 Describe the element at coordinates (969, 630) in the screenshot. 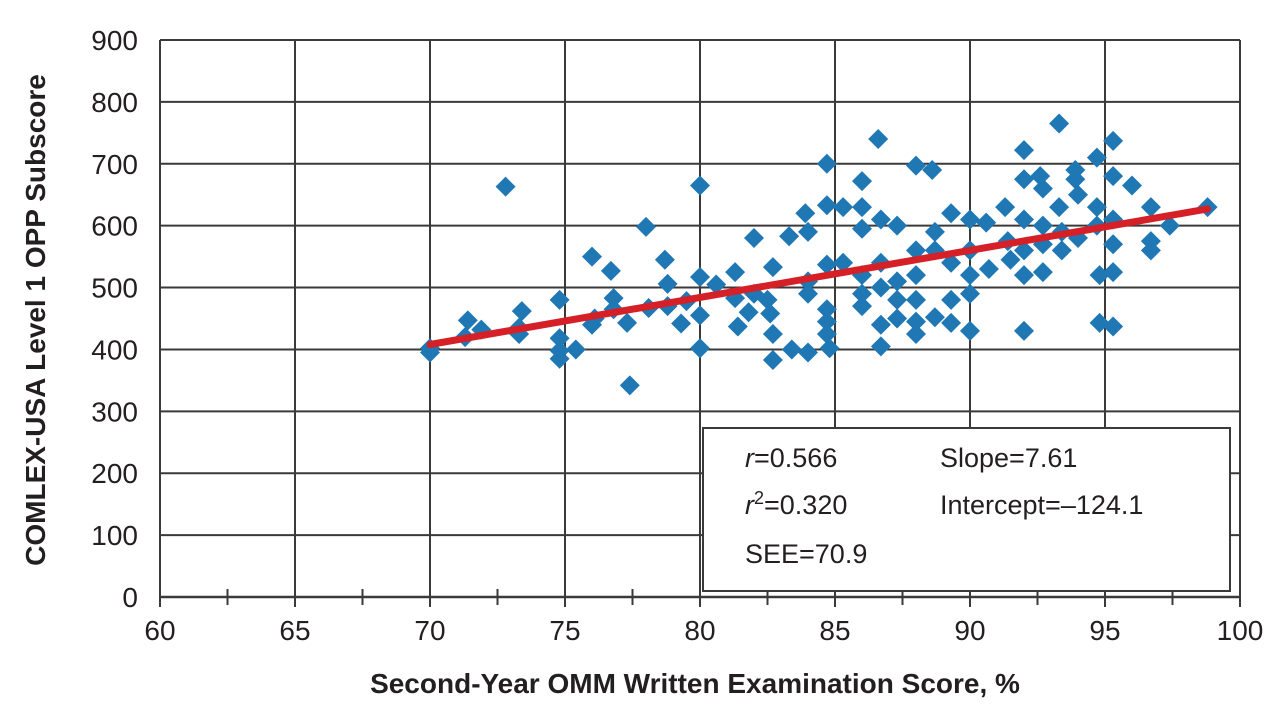

I see `x-tick-label: 90` at that location.